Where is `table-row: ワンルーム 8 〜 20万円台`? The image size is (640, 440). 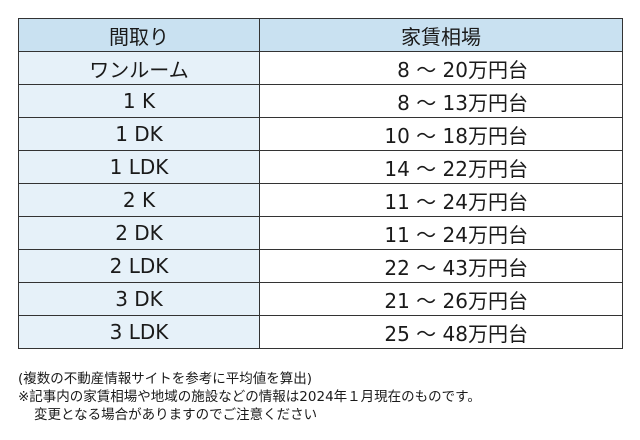 table-row: ワンルーム 8 〜 20万円台 is located at coordinates (320, 68).